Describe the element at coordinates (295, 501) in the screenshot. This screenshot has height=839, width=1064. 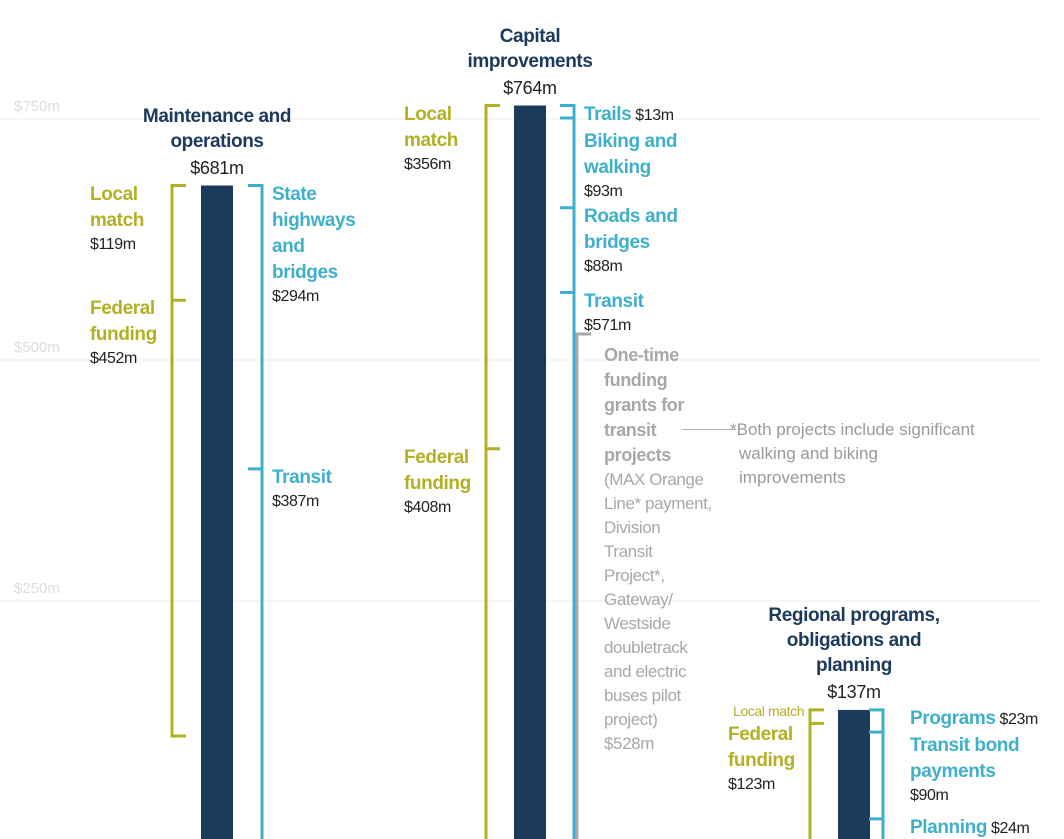
I see `label-value: $387m` at that location.